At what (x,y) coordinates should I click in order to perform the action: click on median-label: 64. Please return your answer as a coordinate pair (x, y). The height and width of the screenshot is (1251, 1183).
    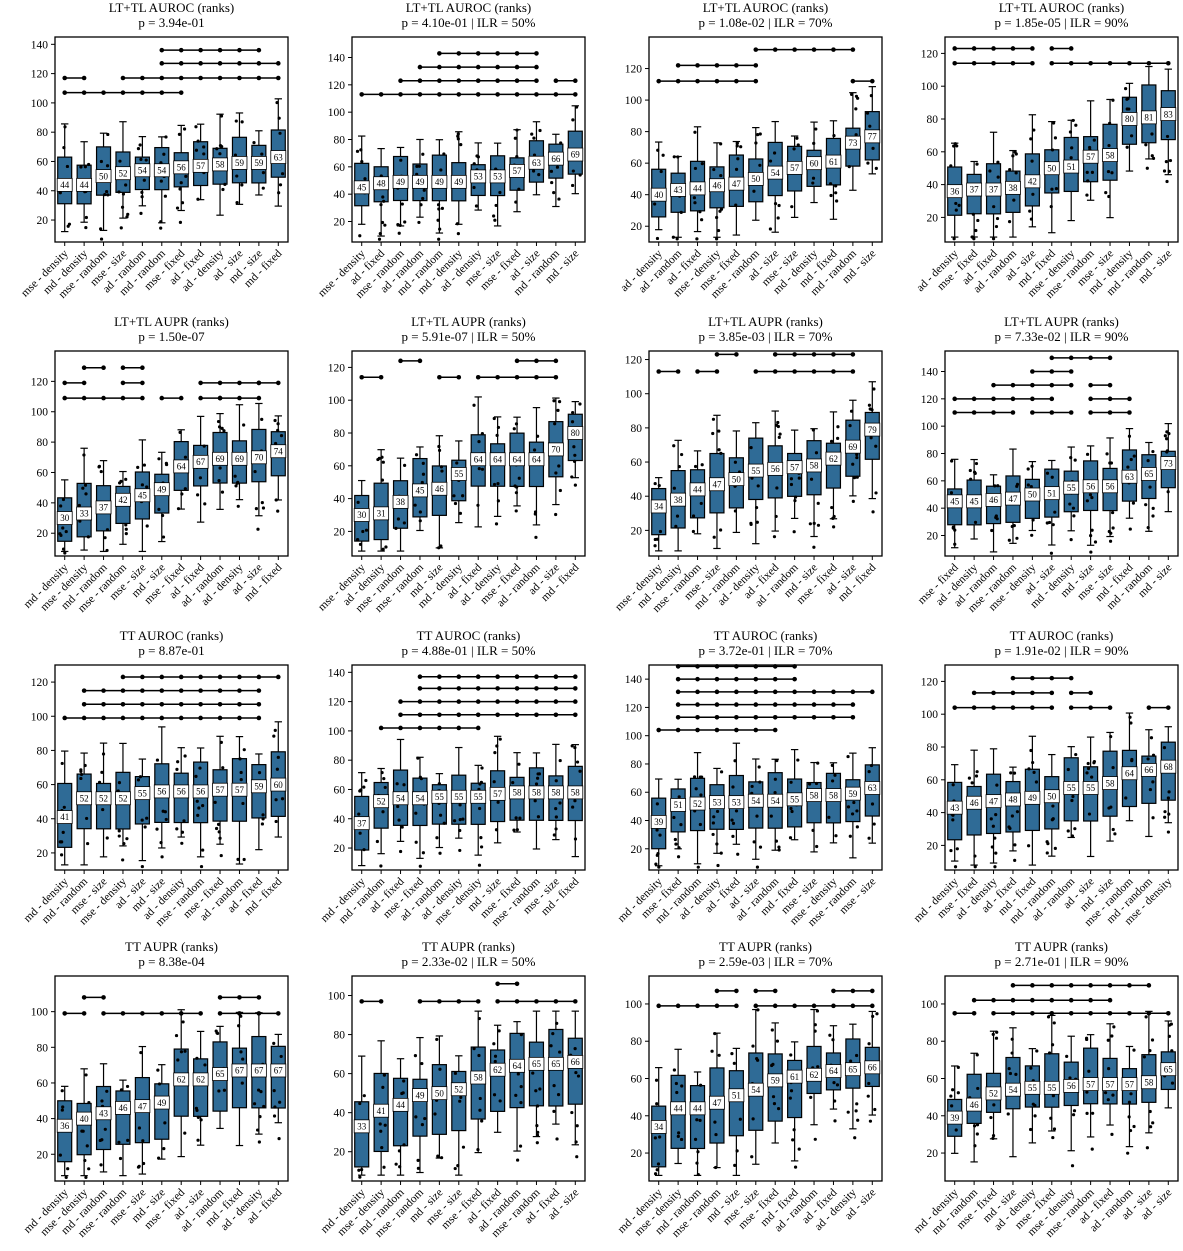
    Looking at the image, I should click on (518, 459).